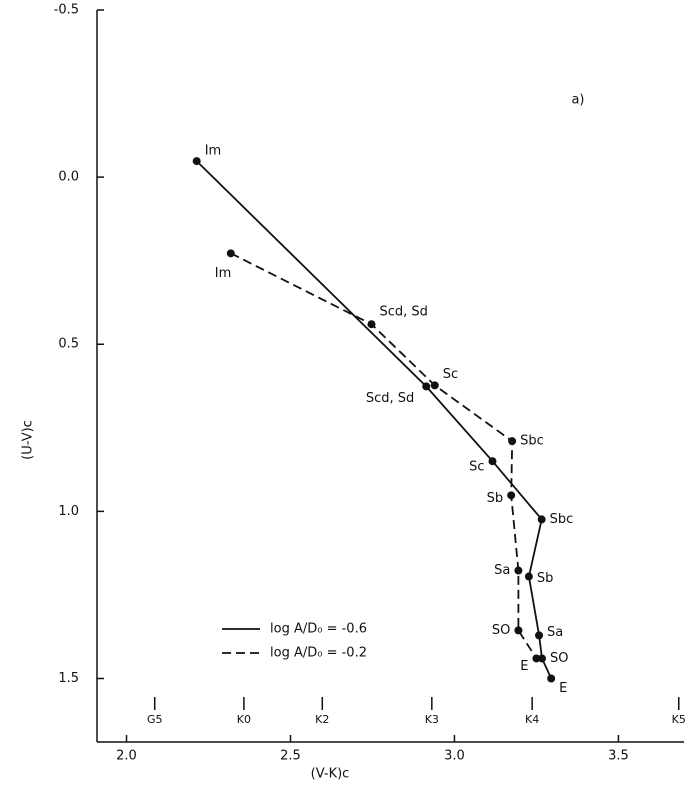 The height and width of the screenshot is (800, 687). Describe the element at coordinates (532, 719) in the screenshot. I see `spectral-tick-label: K4` at that location.